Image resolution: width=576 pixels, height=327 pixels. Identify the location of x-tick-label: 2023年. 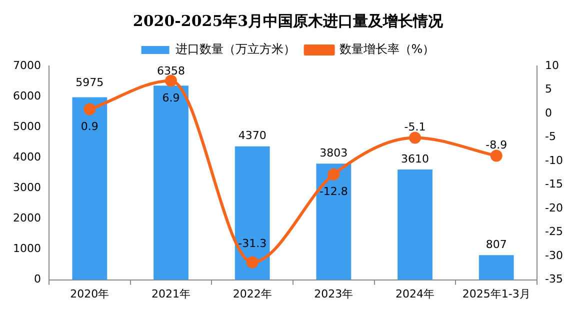
(334, 293).